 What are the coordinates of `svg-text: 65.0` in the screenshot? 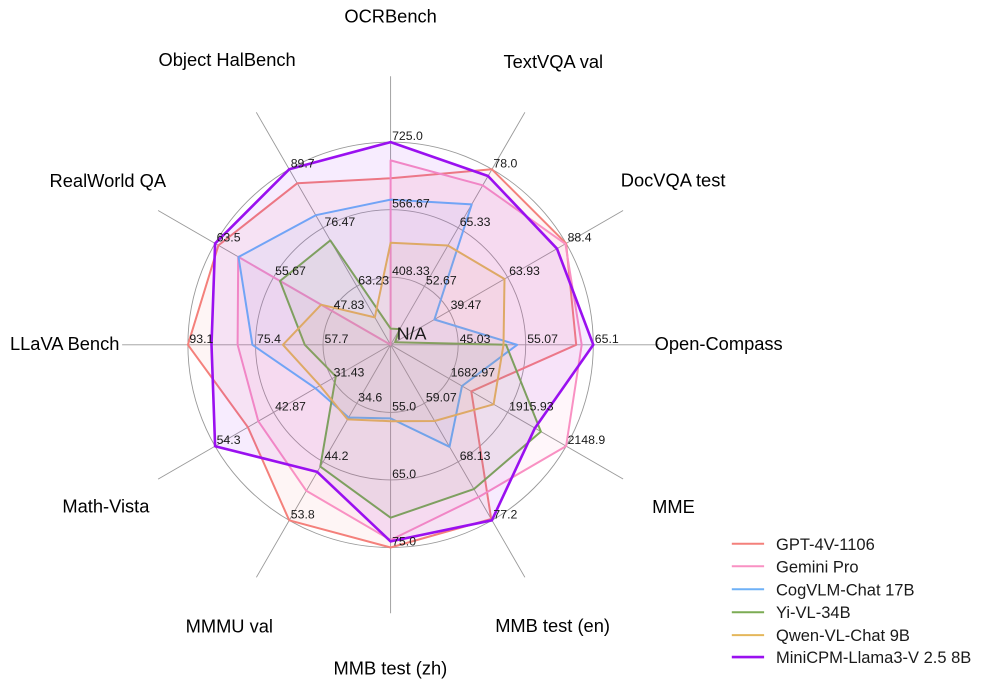 It's located at (404, 474).